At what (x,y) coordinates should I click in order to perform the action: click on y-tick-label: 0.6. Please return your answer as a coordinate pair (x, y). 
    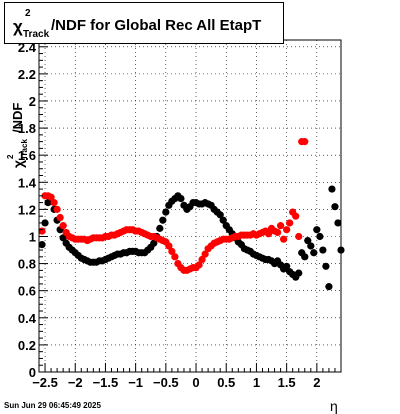
    Looking at the image, I should click on (27, 291).